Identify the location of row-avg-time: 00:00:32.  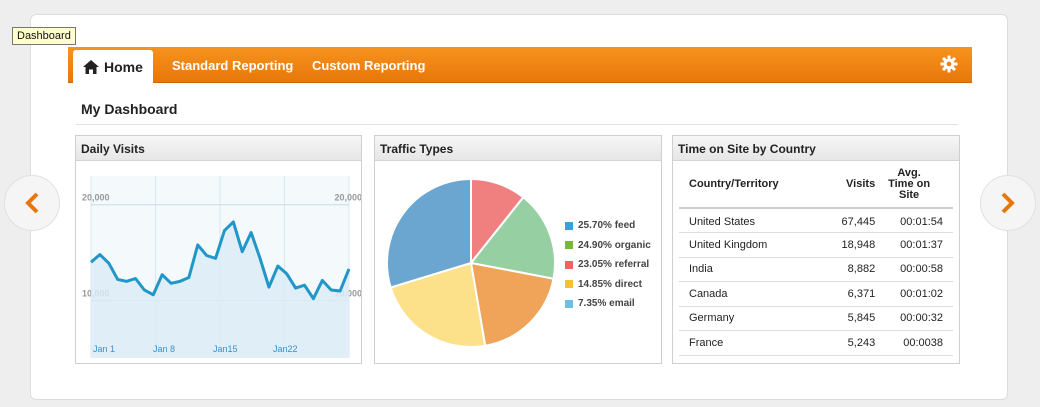
(914, 318).